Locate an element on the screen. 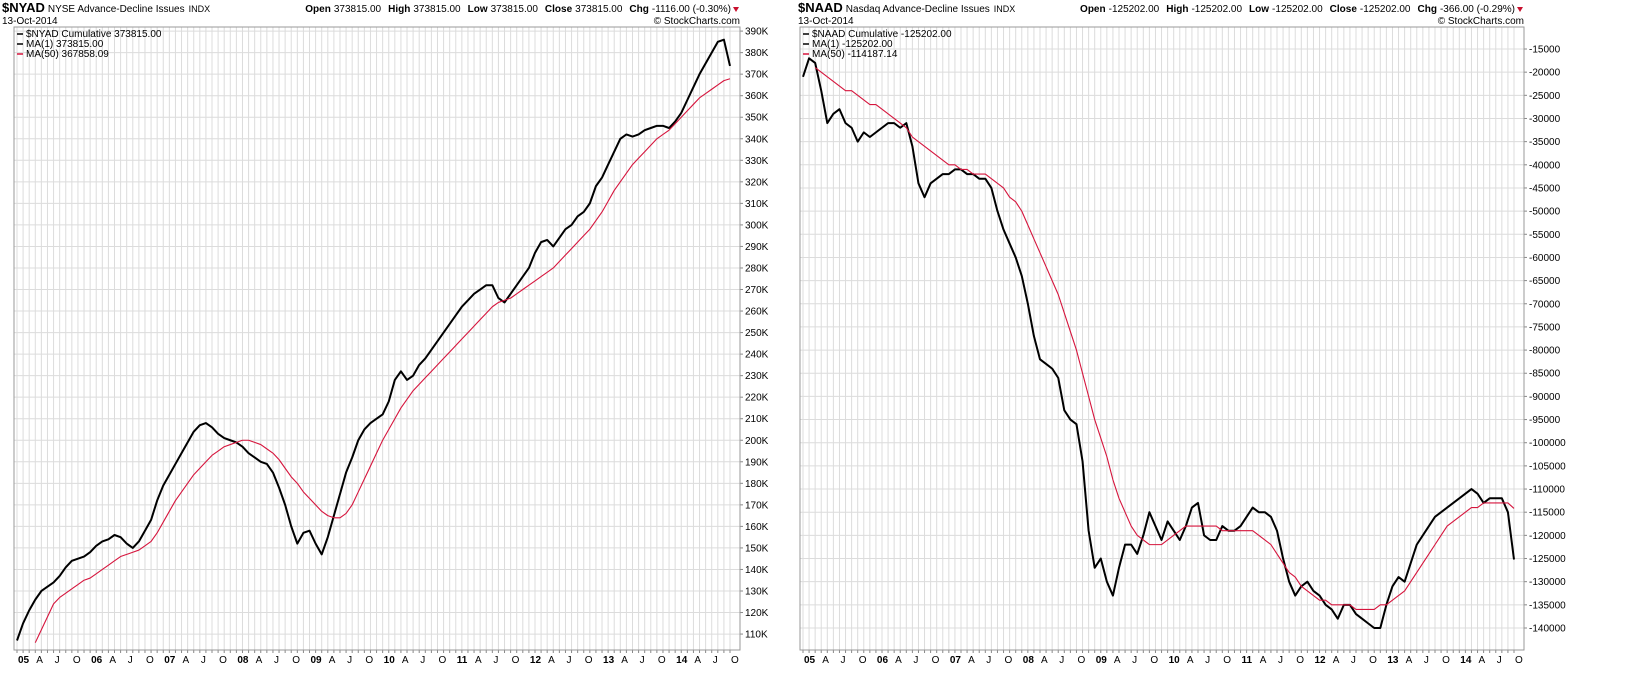 Image resolution: width=1640 pixels, height=695 pixels. y-tick-label: -80000 is located at coordinates (1545, 351).